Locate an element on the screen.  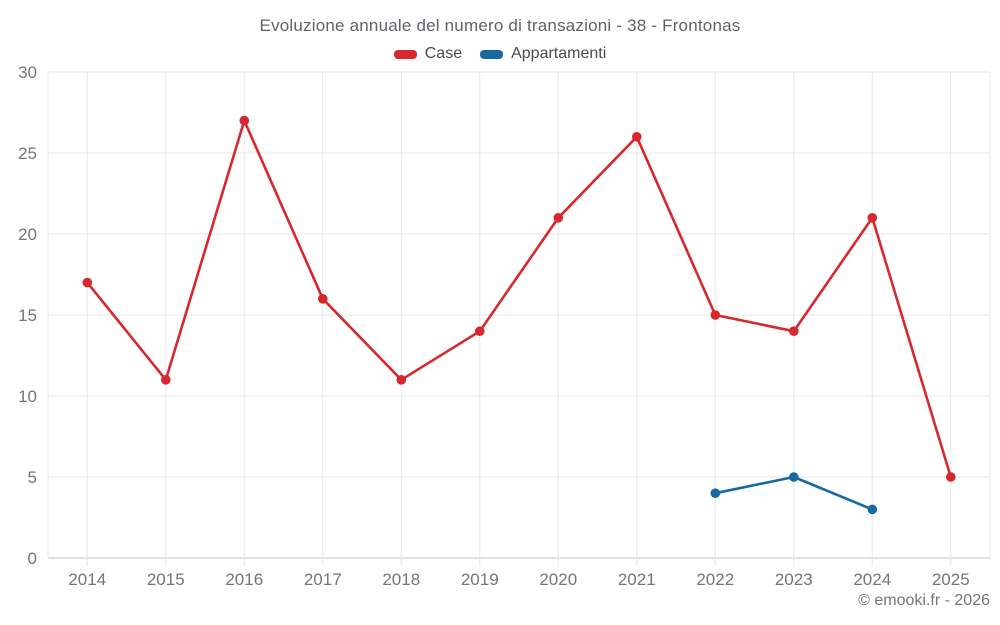
legend-item-appartamenti: Appartamenti is located at coordinates (543, 54).